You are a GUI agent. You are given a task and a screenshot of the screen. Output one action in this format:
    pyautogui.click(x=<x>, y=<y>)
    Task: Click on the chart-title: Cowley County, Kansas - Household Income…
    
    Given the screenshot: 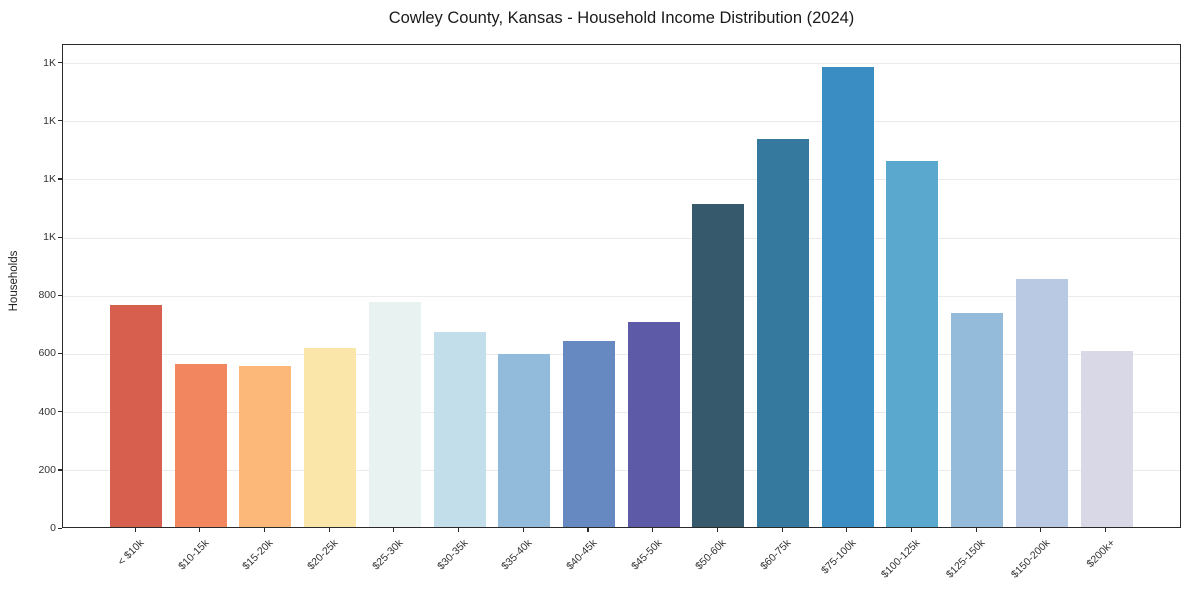 What is the action you would take?
    pyautogui.click(x=621, y=18)
    